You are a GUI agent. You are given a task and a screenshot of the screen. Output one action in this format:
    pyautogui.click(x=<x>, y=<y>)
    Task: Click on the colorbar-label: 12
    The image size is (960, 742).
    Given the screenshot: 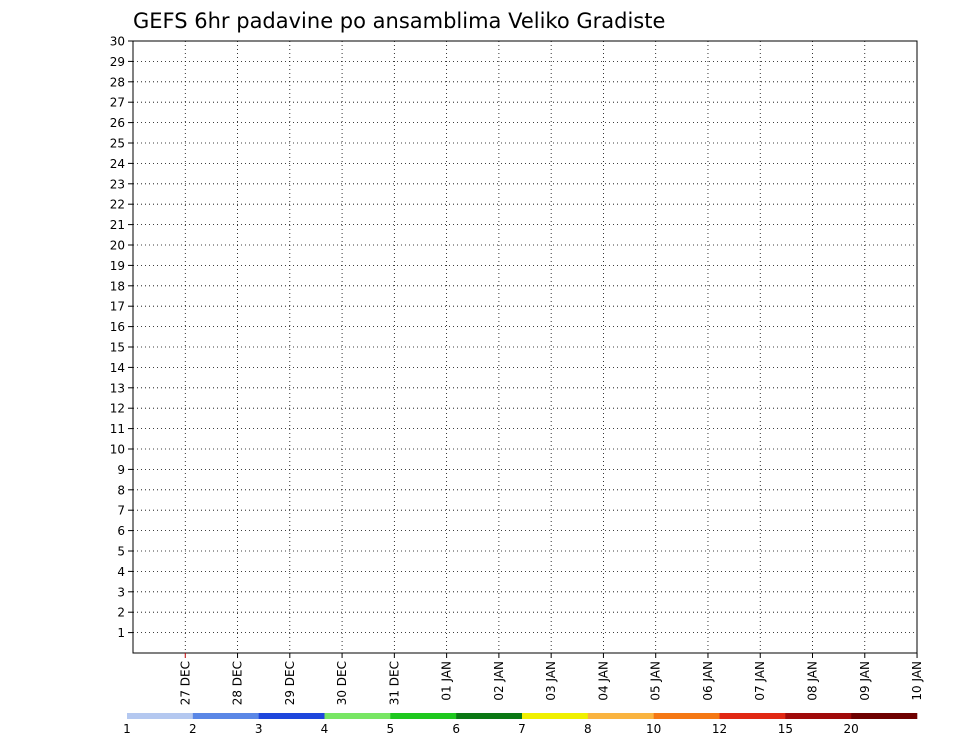 What is the action you would take?
    pyautogui.click(x=719, y=729)
    